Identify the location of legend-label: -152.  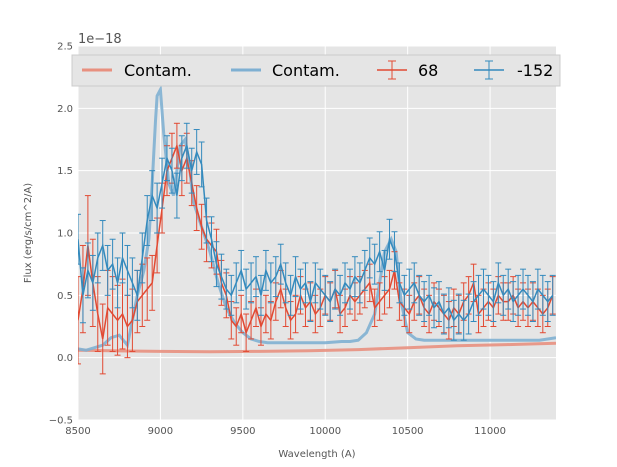
(535, 70).